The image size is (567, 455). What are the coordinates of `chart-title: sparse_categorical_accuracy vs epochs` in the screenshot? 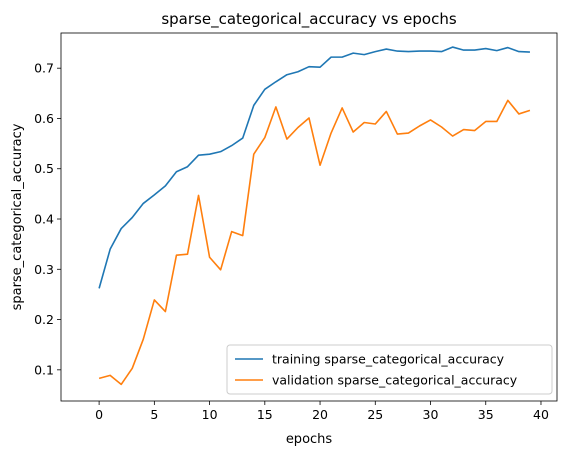 It's located at (309, 19).